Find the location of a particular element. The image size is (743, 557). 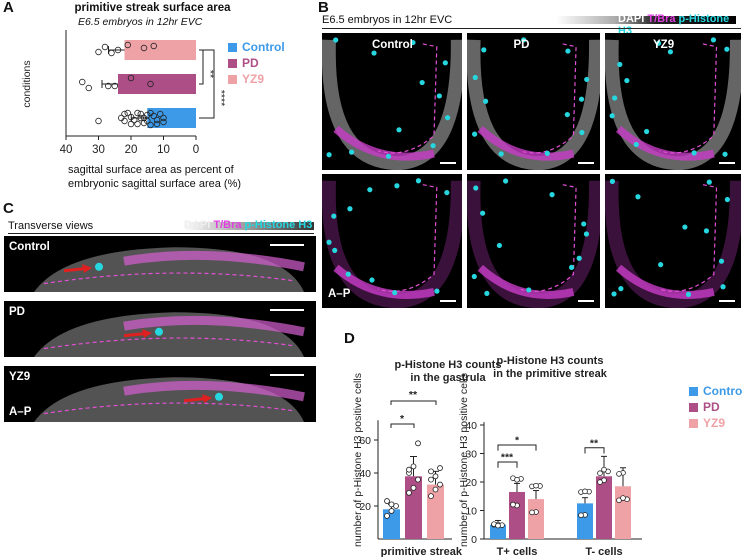

stain-dapi: DAPI is located at coordinates (631, 19).